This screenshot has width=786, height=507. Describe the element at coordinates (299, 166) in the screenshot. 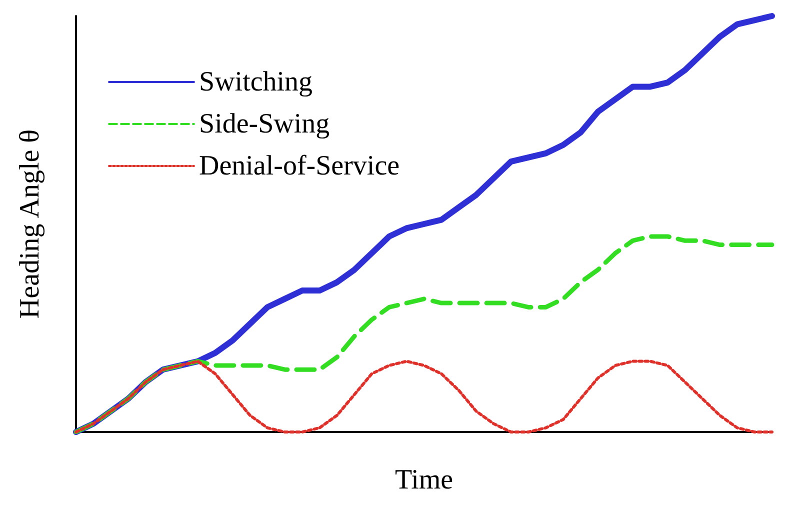

I see `legend-label: Denial-of-Service` at that location.